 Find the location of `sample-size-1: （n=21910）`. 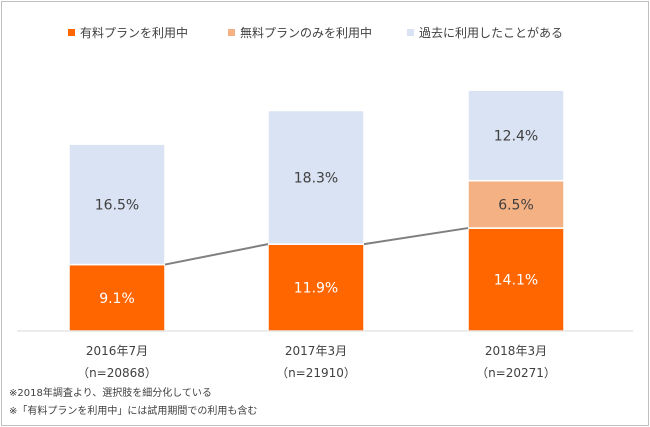

sample-size-1: （n=21910） is located at coordinates (316, 373).